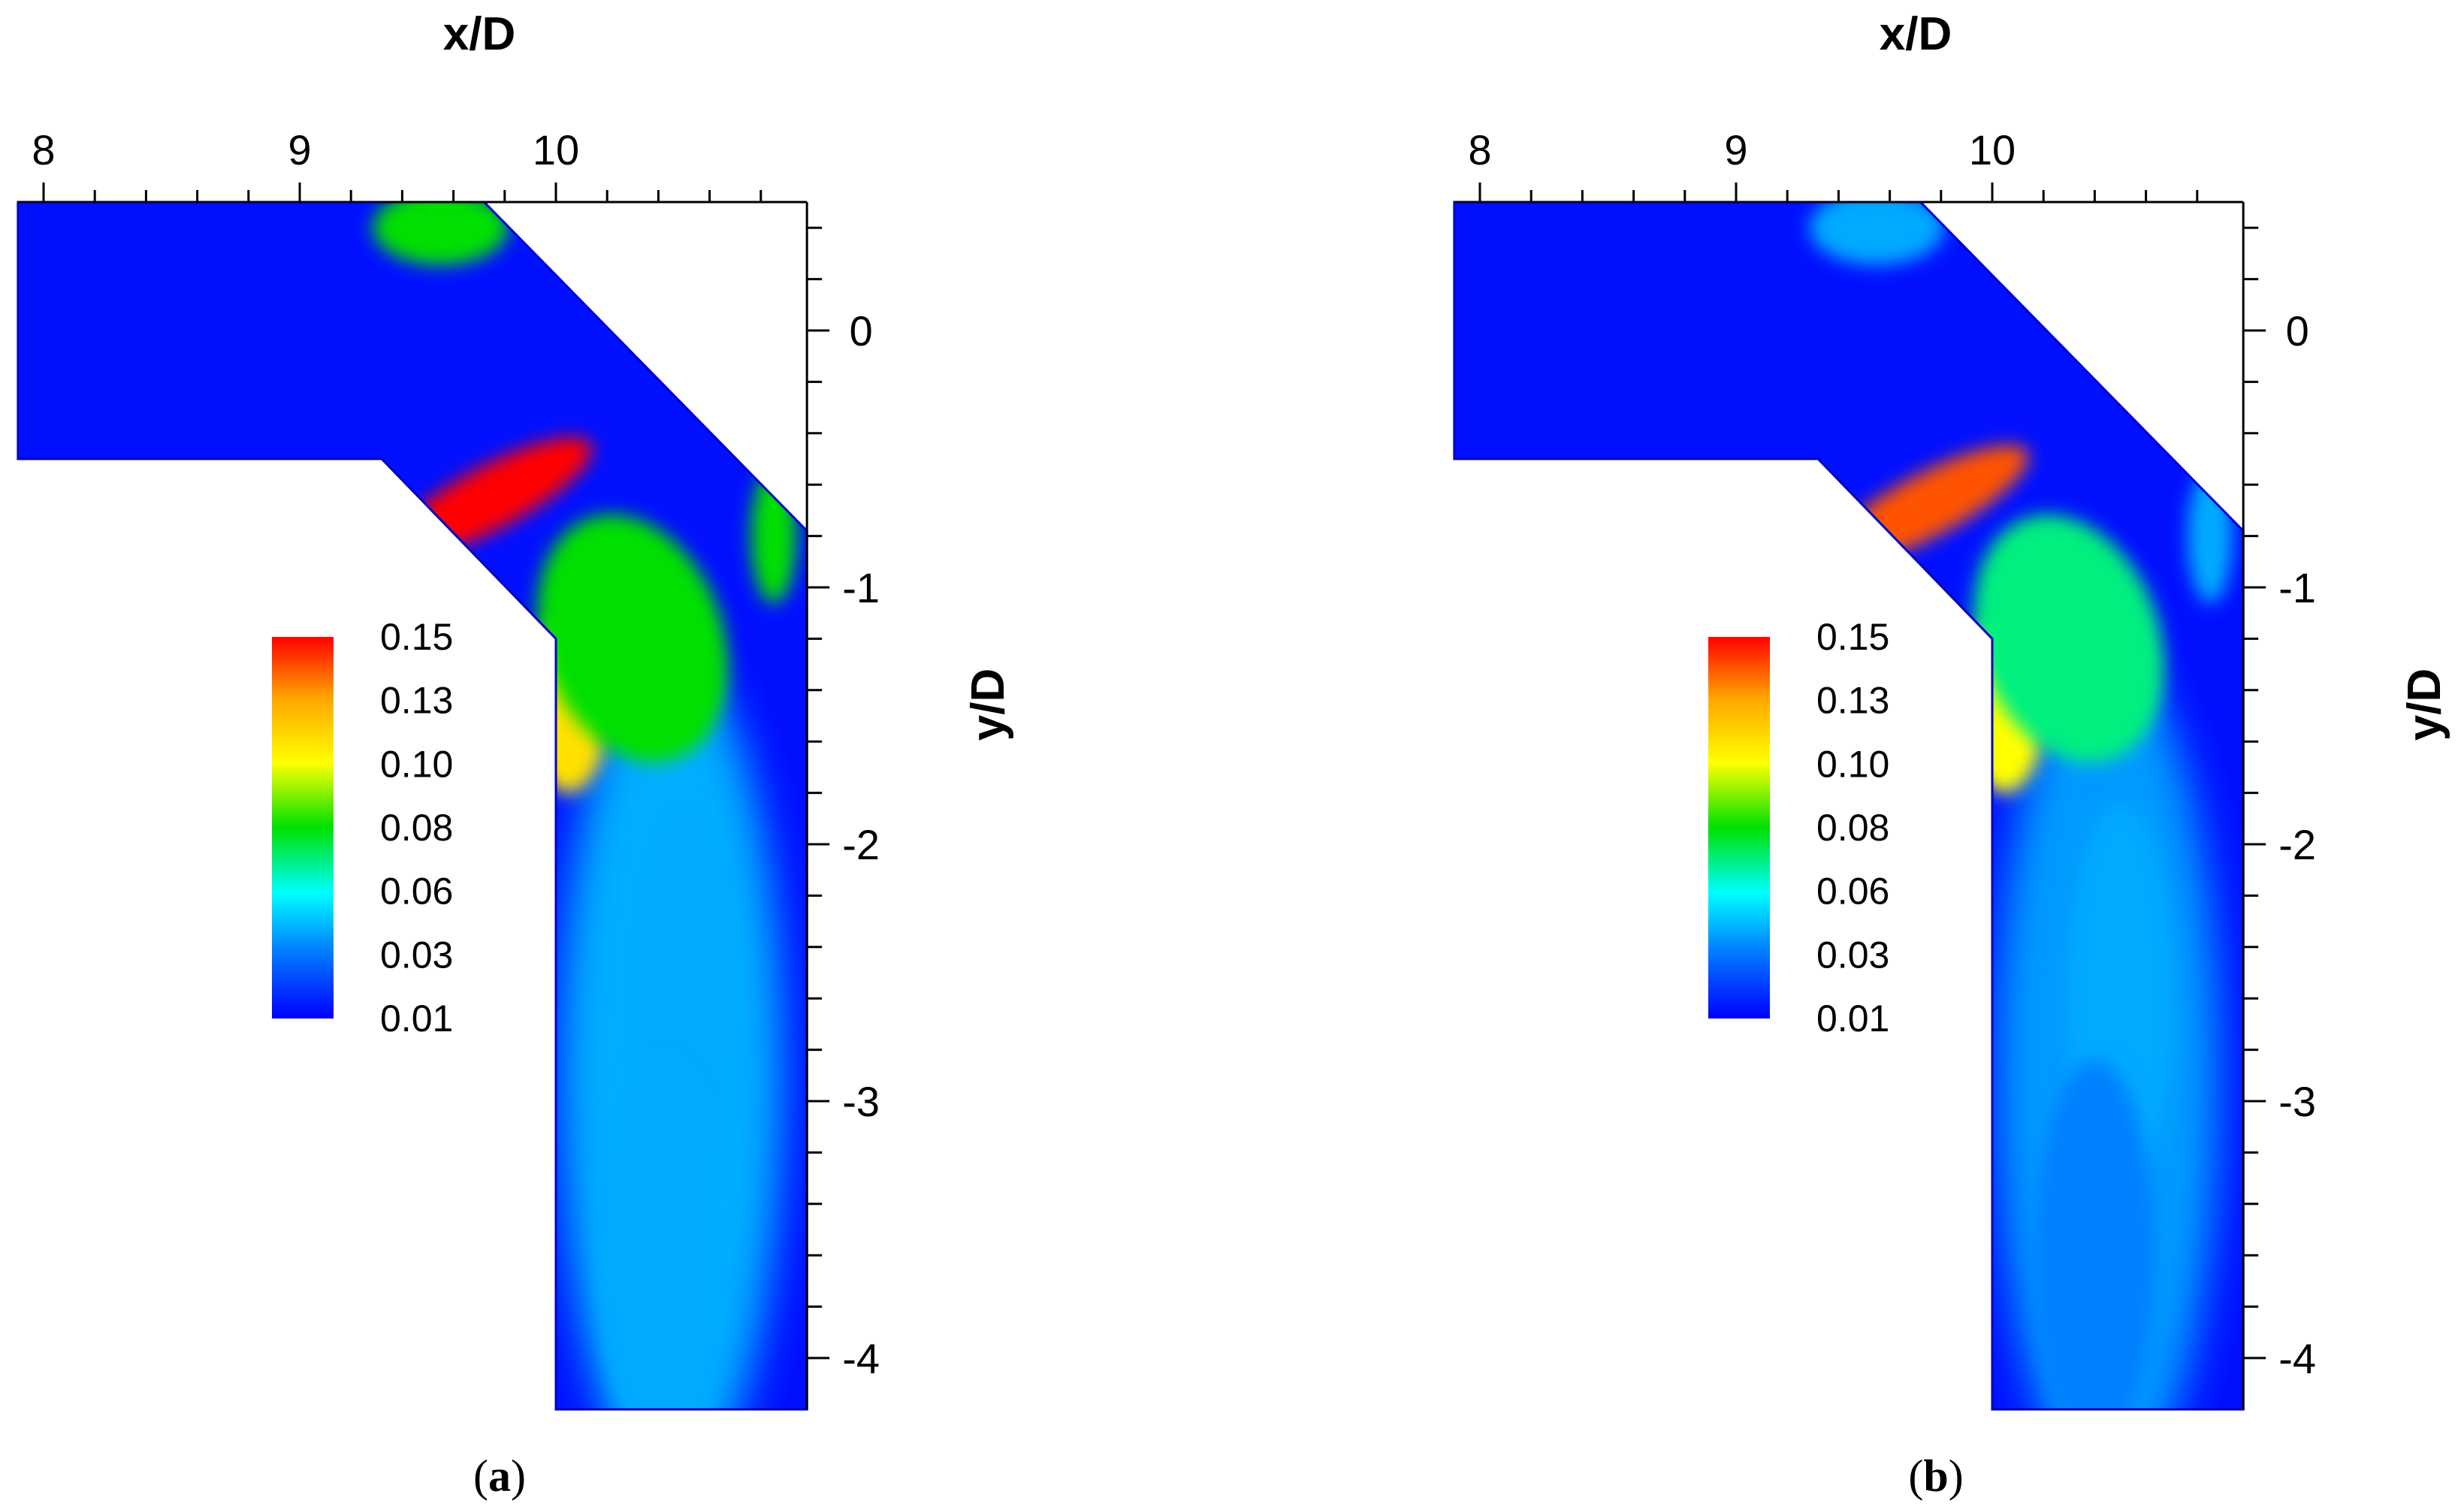  Describe the element at coordinates (500, 1476) in the screenshot. I see `panel-label: (a)` at that location.